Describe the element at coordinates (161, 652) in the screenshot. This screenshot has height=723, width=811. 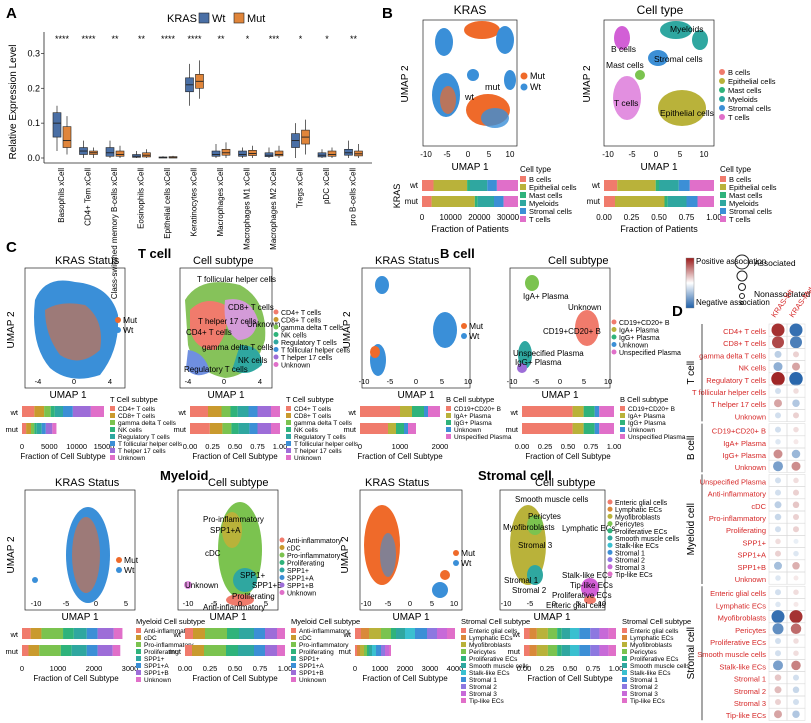
I see `c-bar-legend-item: Proliferating` at that location.